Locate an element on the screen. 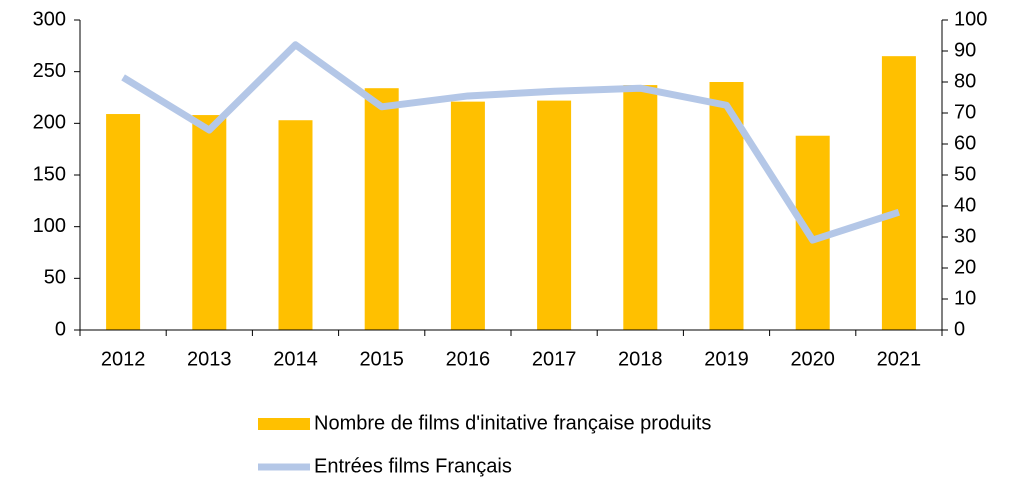 This screenshot has height=485, width=1019. y2-tick-label: 0 is located at coordinates (959, 329).